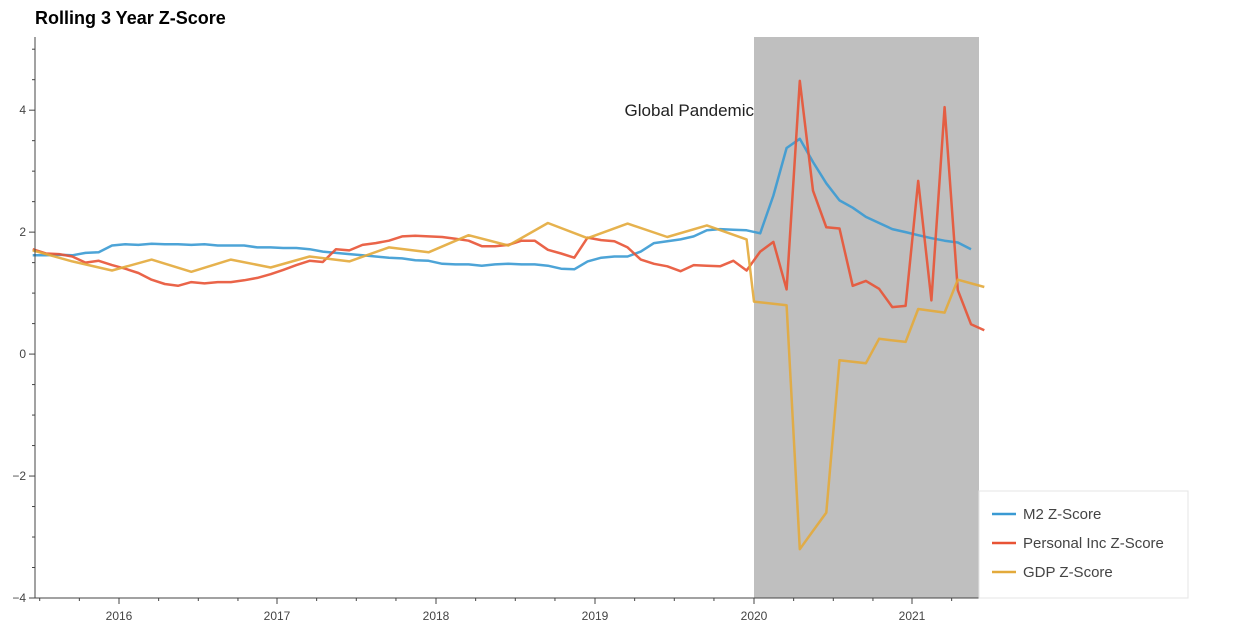 This screenshot has width=1250, height=625. What do you see at coordinates (22, 354) in the screenshot?
I see `y-tick-label: 0` at bounding box center [22, 354].